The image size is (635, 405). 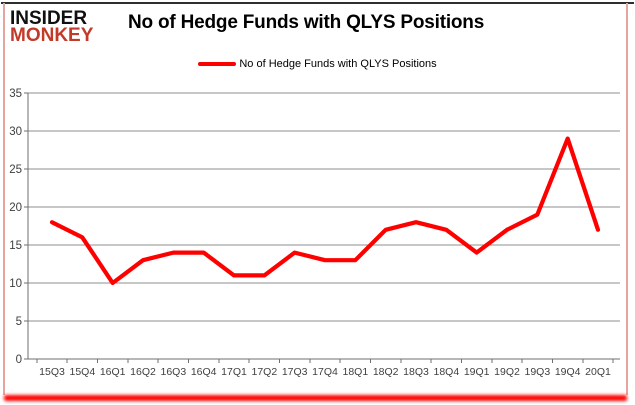 I want to click on x-axis-label: 18Q3, so click(x=416, y=372).